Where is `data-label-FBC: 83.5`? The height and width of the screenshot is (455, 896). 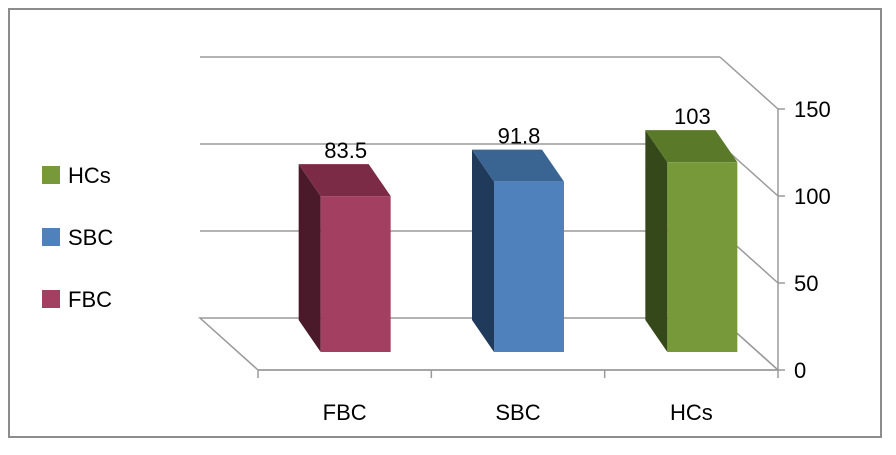
data-label-FBC: 83.5 is located at coordinates (345, 150).